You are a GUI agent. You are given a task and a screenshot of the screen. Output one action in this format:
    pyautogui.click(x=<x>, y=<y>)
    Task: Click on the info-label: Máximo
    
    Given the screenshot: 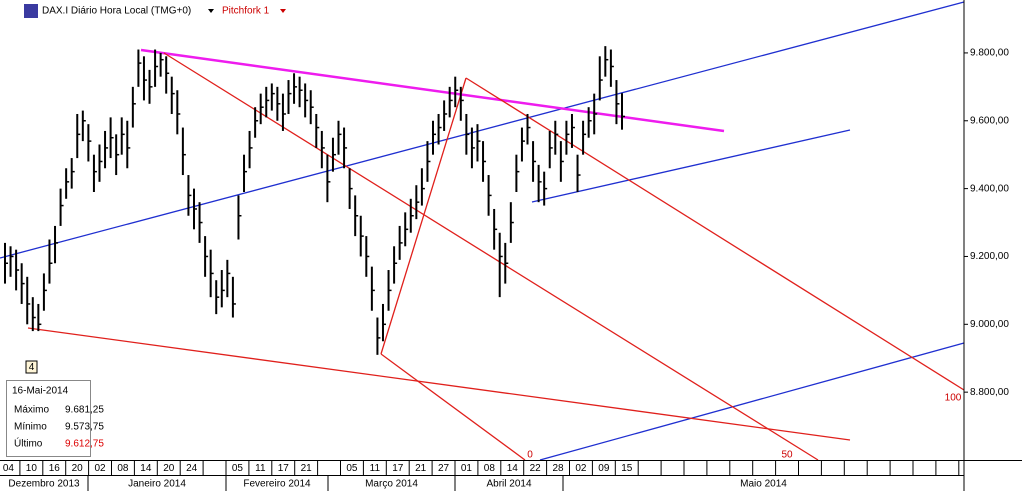 What is the action you would take?
    pyautogui.click(x=31, y=410)
    